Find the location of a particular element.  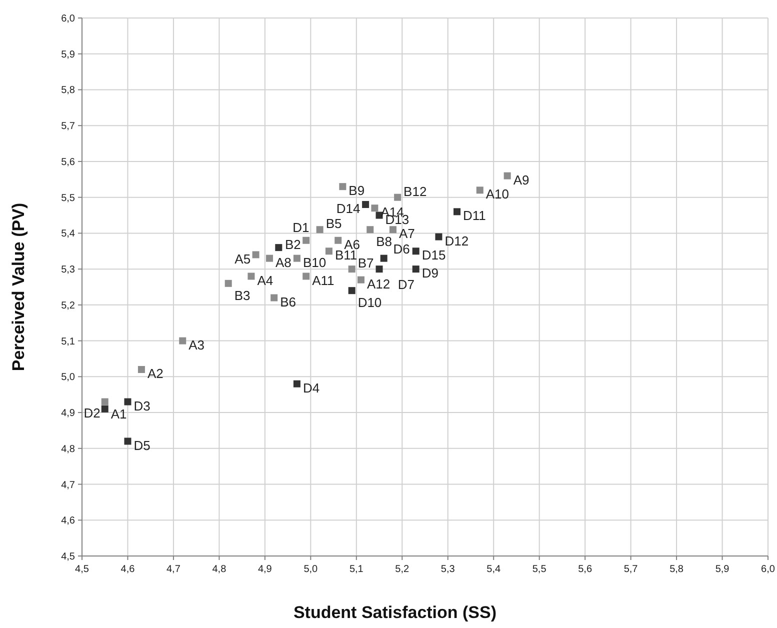

annotation: D11 is located at coordinates (474, 216).